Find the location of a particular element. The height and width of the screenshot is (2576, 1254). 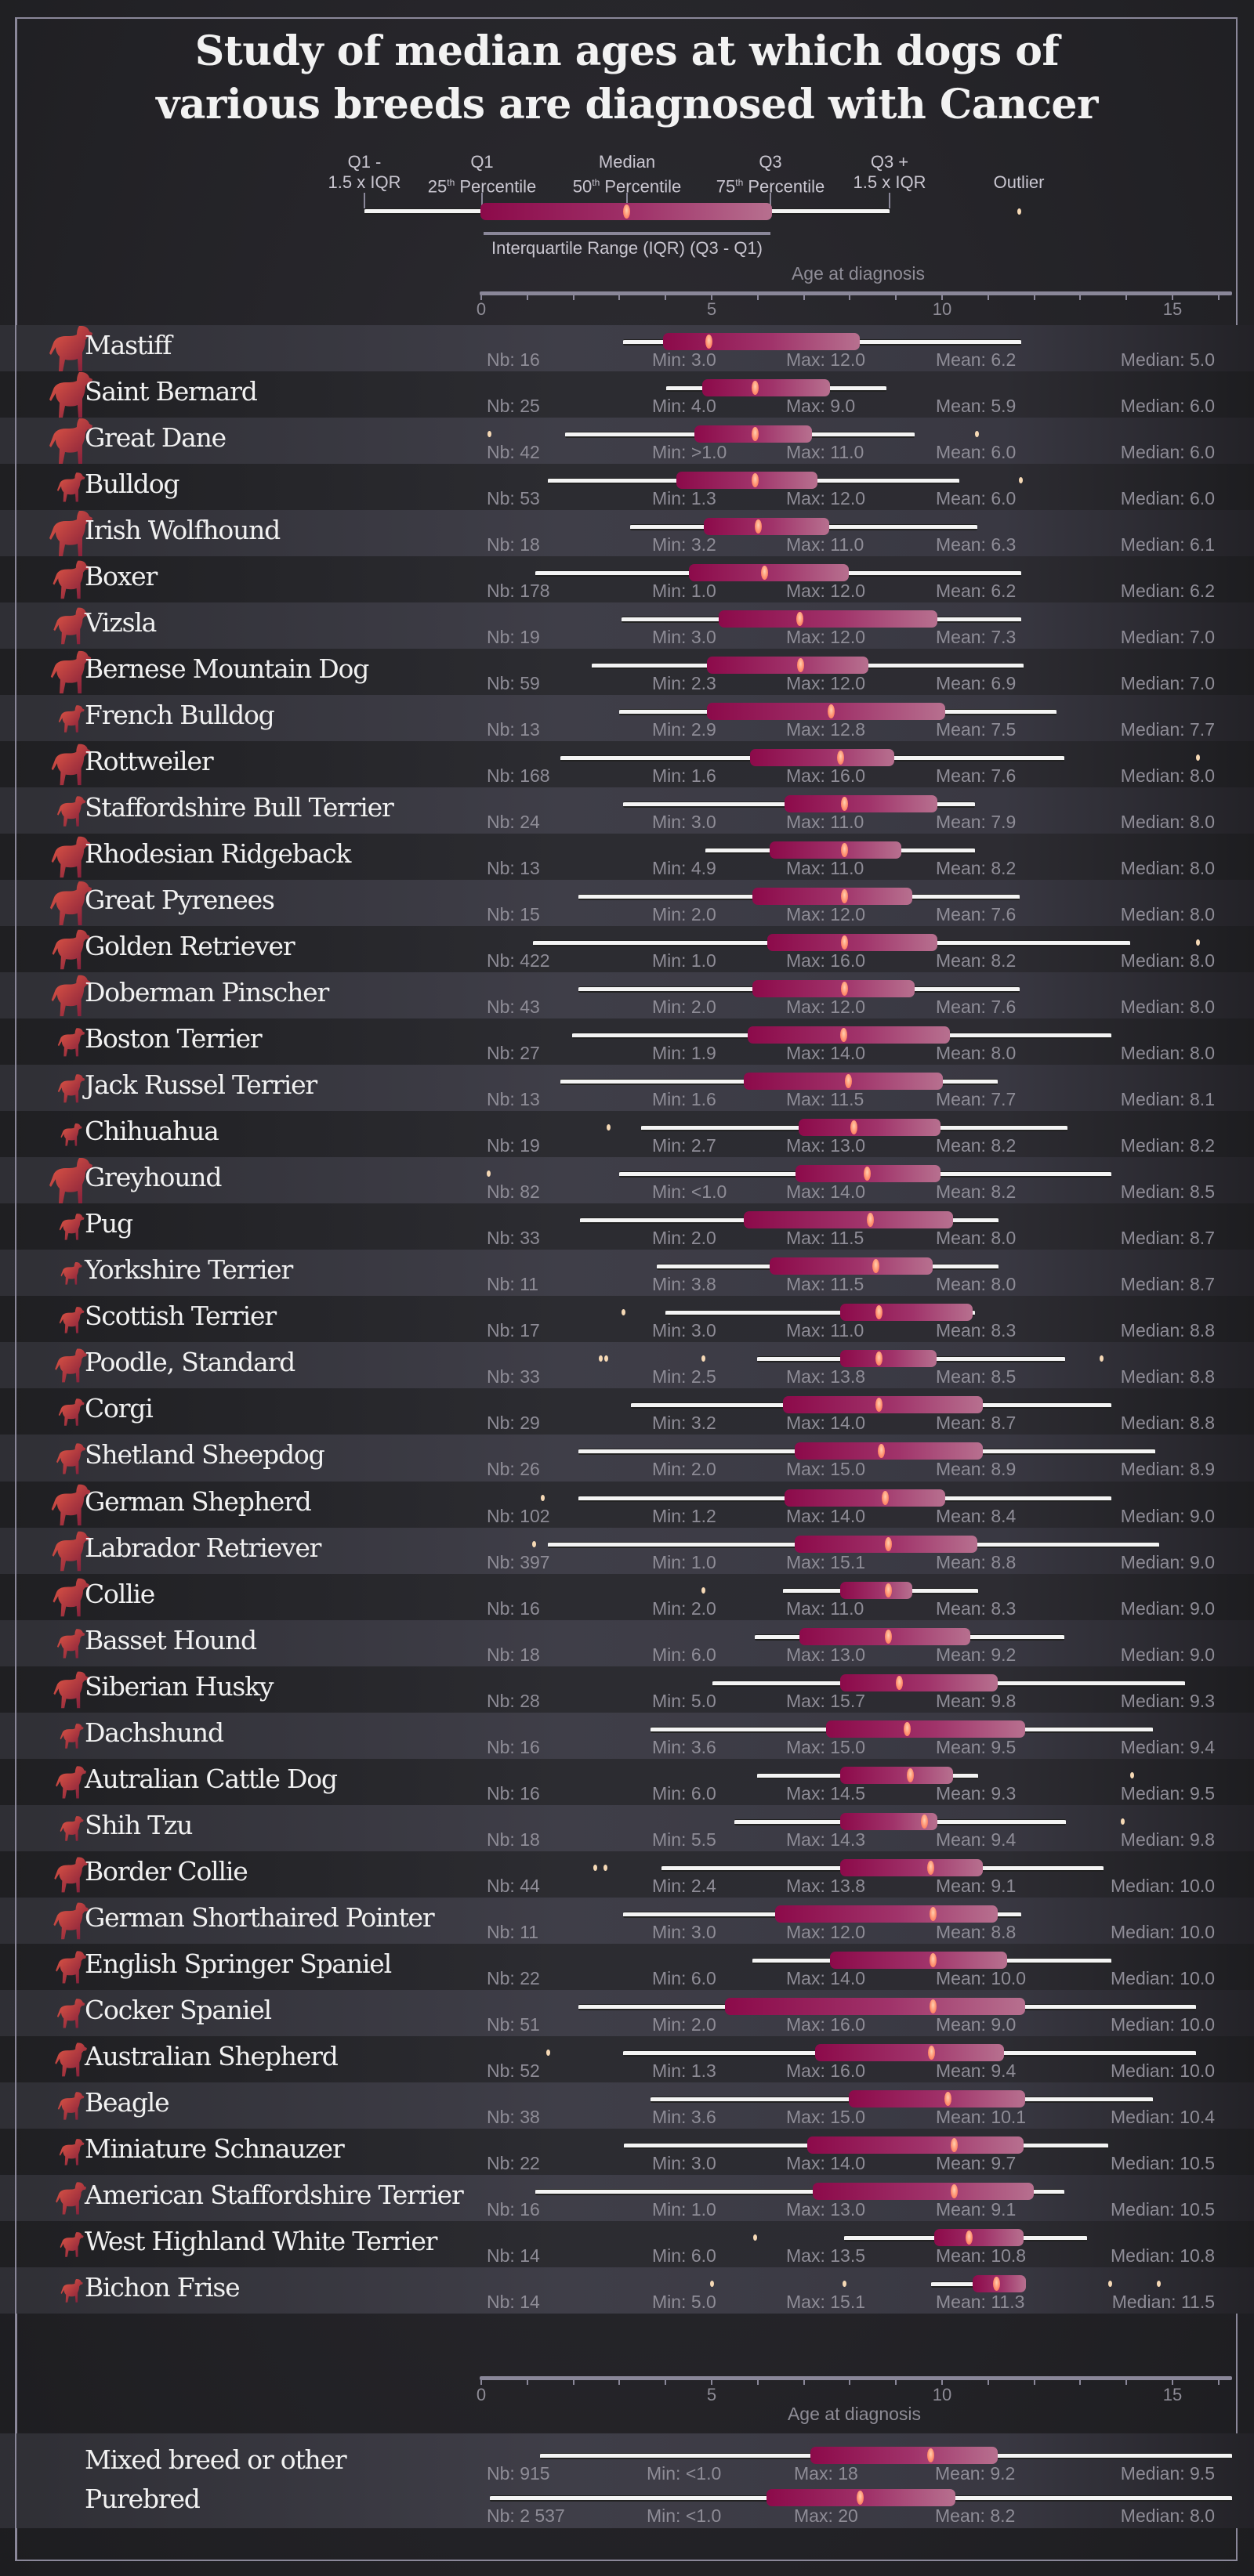

mean-stat: Mean: 8.2 is located at coordinates (975, 2516).